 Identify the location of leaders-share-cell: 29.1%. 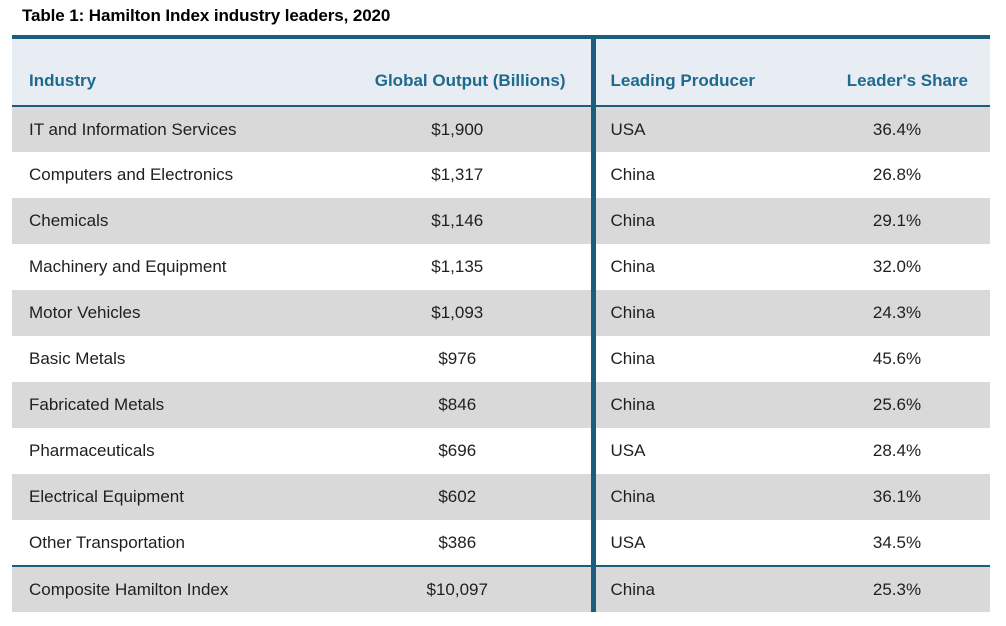
(897, 220).